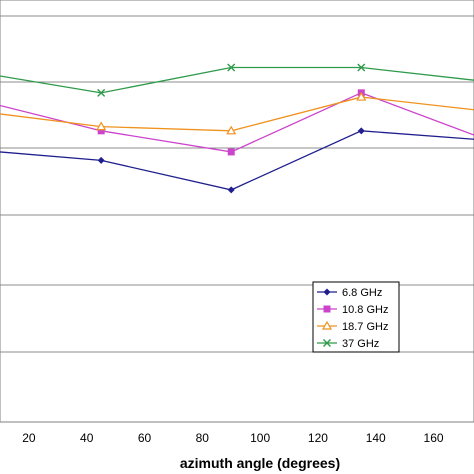 This screenshot has width=474, height=474. What do you see at coordinates (260, 438) in the screenshot?
I see `x-tick-label-100: 100` at bounding box center [260, 438].